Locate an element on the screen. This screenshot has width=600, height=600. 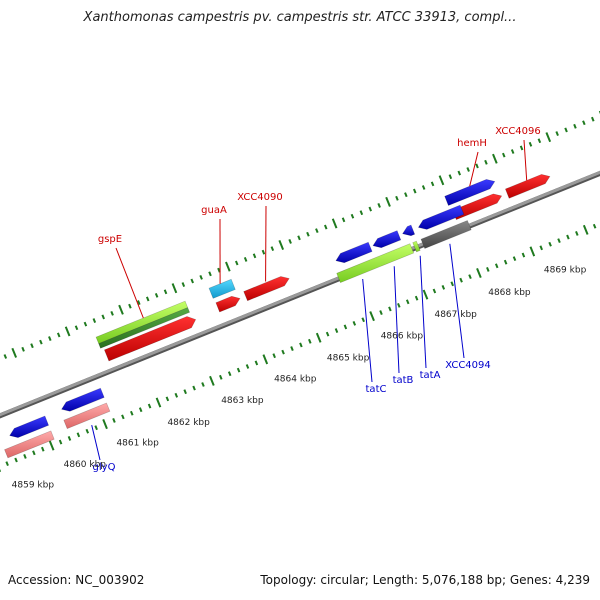
gene-XCC4090 is located at coordinates (266, 289).